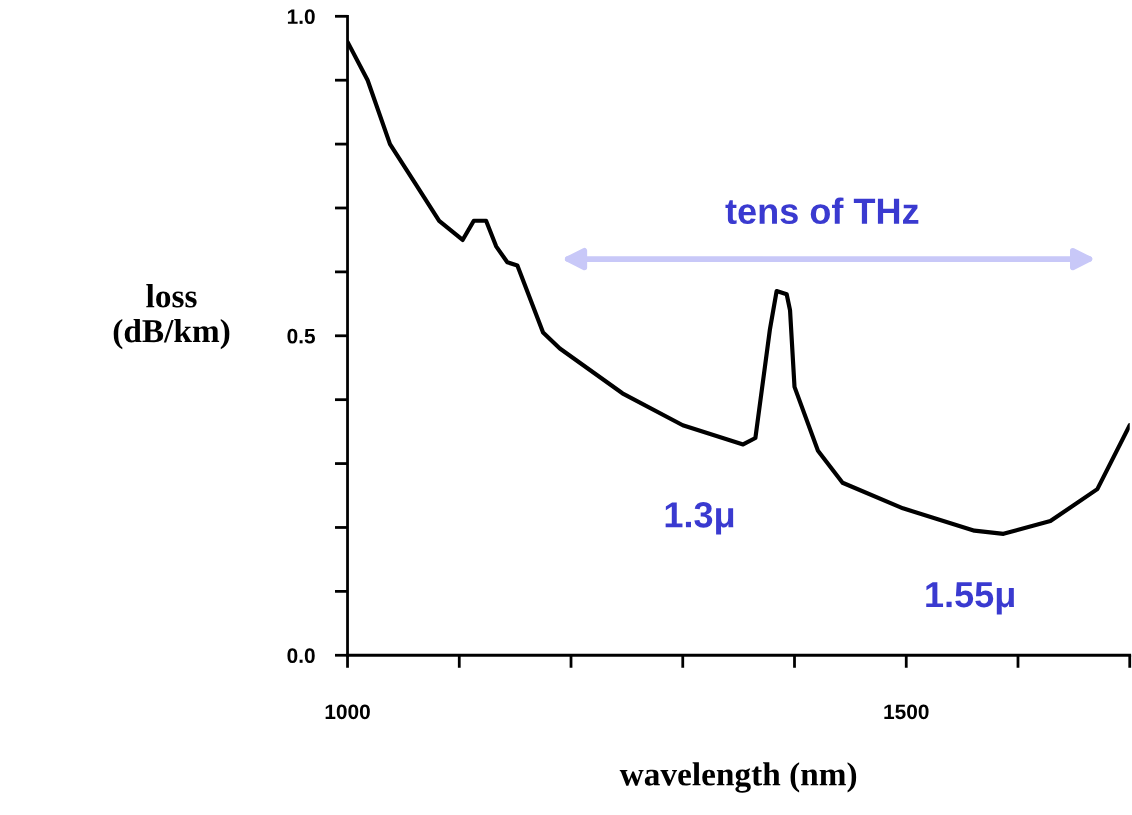 Image resolution: width=1132 pixels, height=815 pixels. What do you see at coordinates (822, 211) in the screenshot?
I see `annotation: tens of THz` at bounding box center [822, 211].